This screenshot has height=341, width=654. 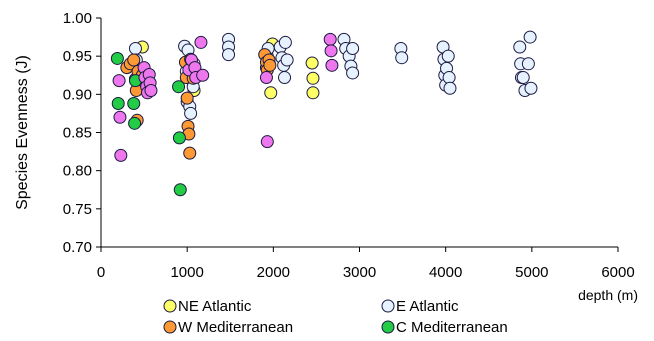 What do you see at coordinates (235, 327) in the screenshot?
I see `legend-label-w-mediterranean: W Mediterranean` at bounding box center [235, 327].